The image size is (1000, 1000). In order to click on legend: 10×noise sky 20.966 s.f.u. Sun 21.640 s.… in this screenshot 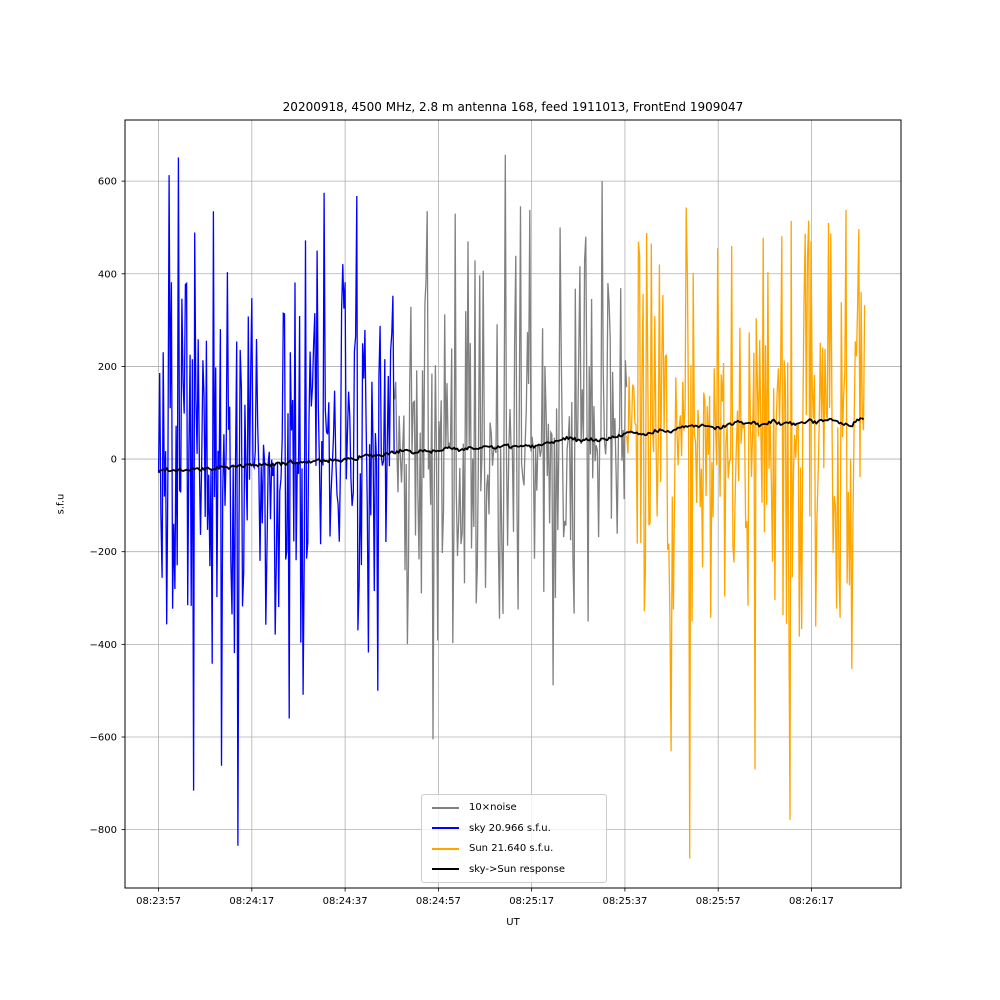, I will do `click(514, 838)`.